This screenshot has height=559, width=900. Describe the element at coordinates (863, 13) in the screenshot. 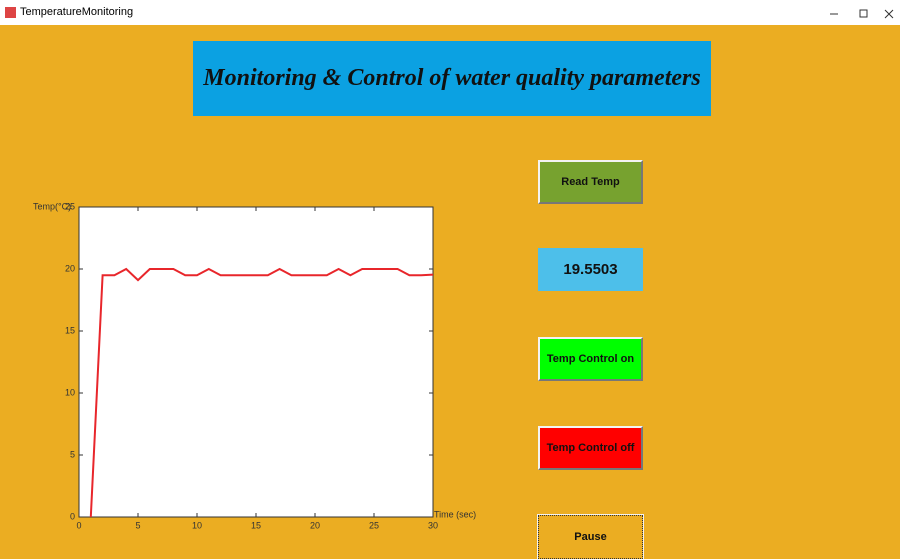

I see `restore-icon` at that location.